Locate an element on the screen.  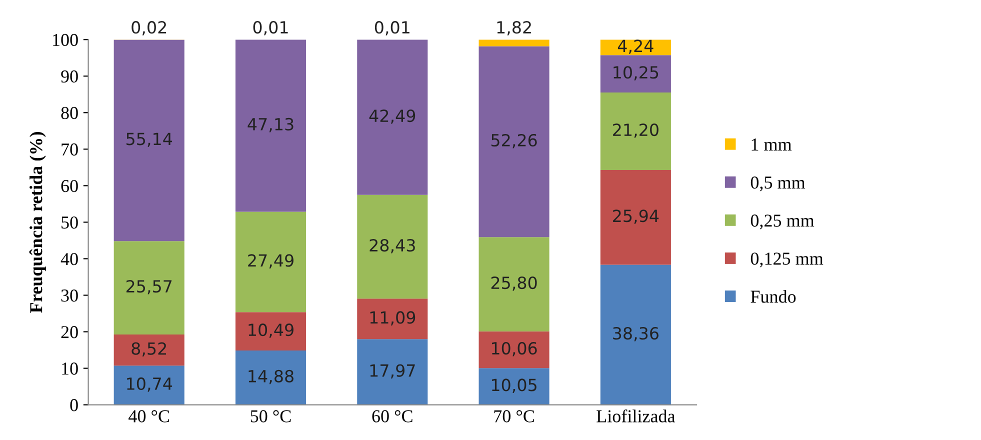
data-label: 17,97 is located at coordinates (392, 371).